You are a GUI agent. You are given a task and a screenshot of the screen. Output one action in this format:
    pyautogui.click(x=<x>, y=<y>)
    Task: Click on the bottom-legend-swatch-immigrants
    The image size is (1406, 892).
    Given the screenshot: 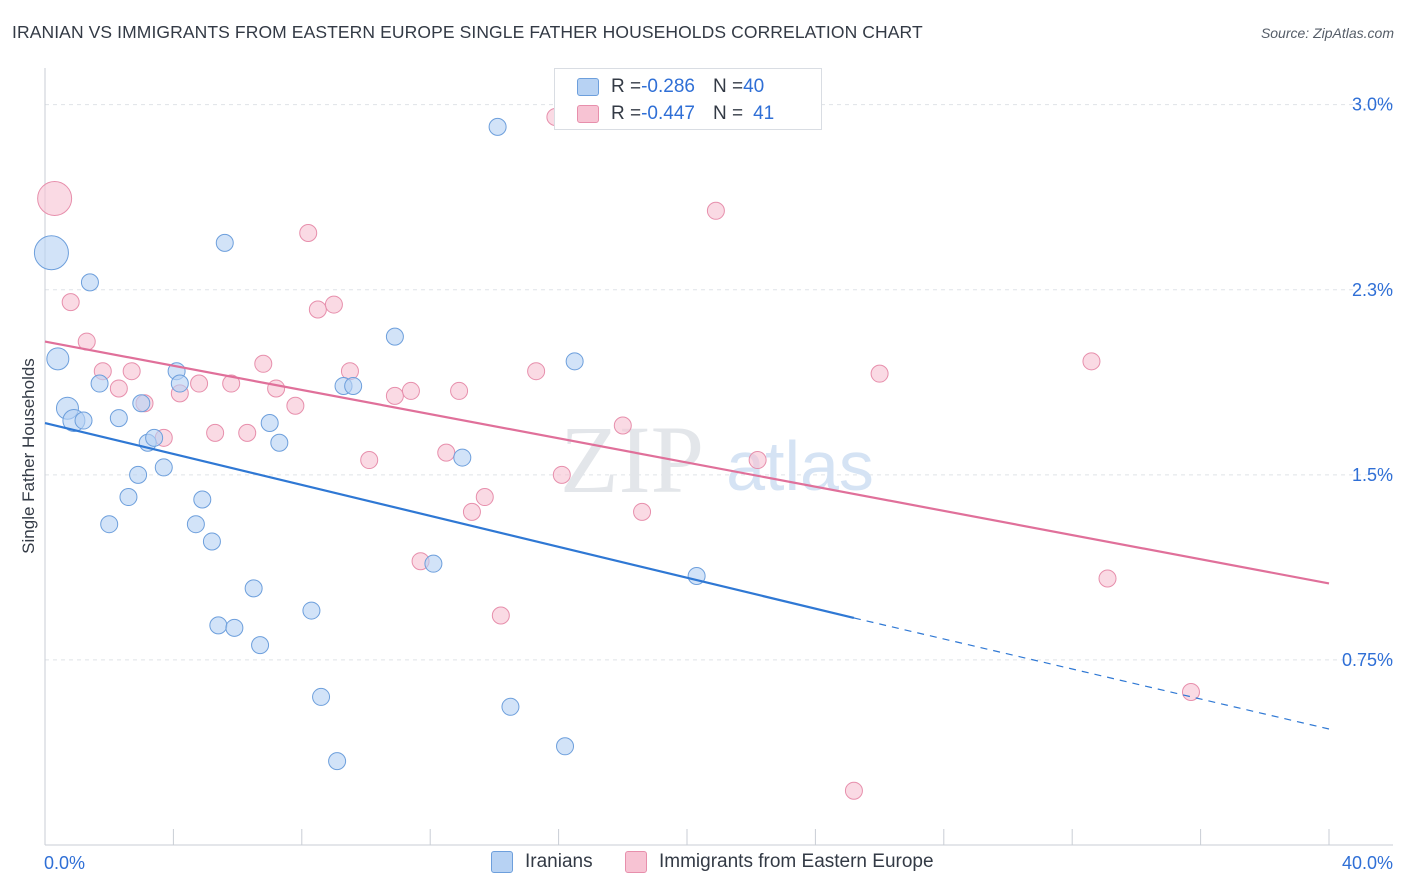 What is the action you would take?
    pyautogui.click(x=636, y=862)
    